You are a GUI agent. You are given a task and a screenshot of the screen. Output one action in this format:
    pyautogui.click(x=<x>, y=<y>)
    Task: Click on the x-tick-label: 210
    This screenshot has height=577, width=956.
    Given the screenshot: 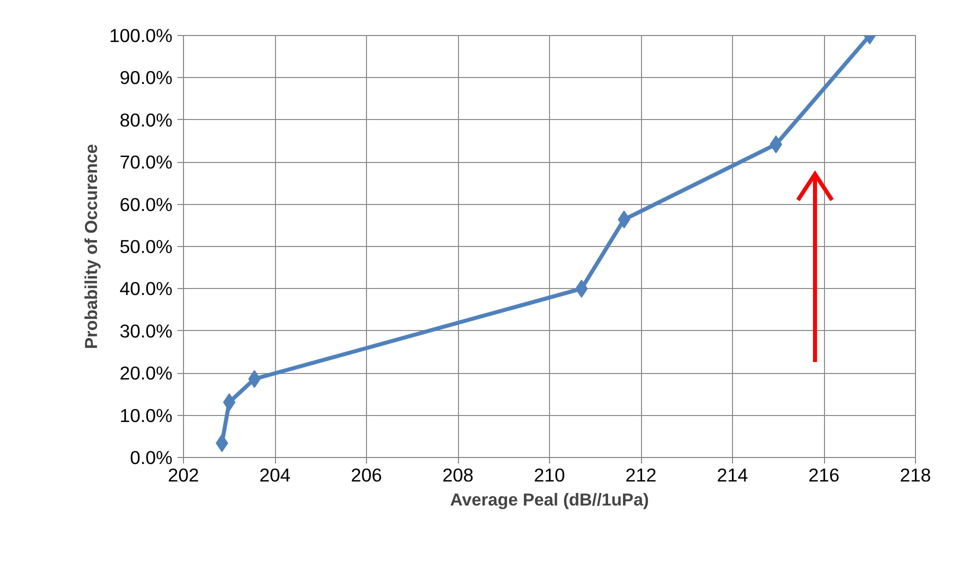 What is the action you would take?
    pyautogui.click(x=550, y=475)
    